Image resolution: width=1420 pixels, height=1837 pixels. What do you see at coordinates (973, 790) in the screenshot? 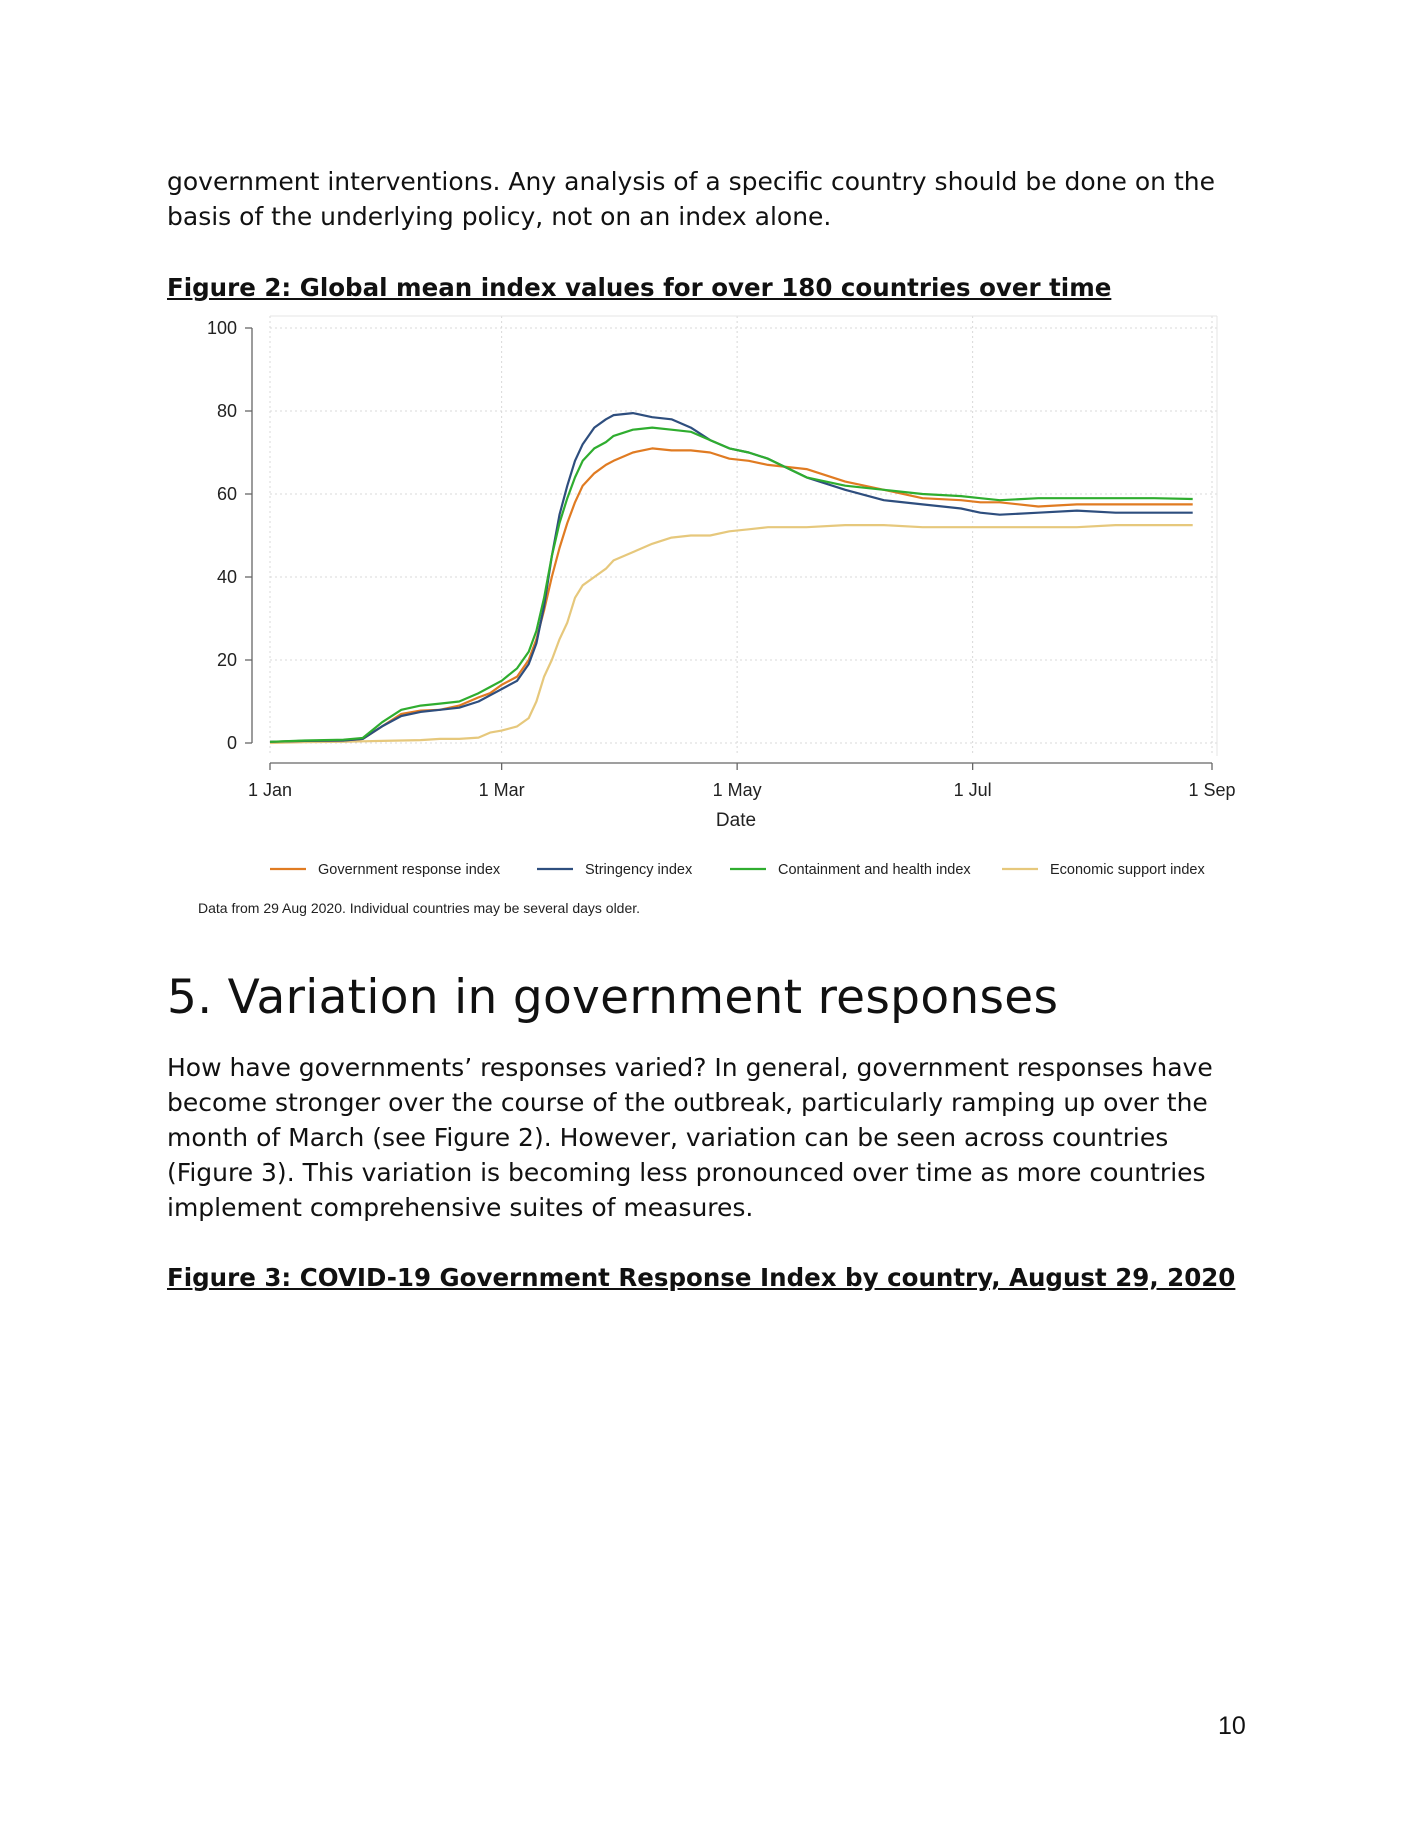
I see `x-tick-label: 1 Jul` at bounding box center [973, 790].